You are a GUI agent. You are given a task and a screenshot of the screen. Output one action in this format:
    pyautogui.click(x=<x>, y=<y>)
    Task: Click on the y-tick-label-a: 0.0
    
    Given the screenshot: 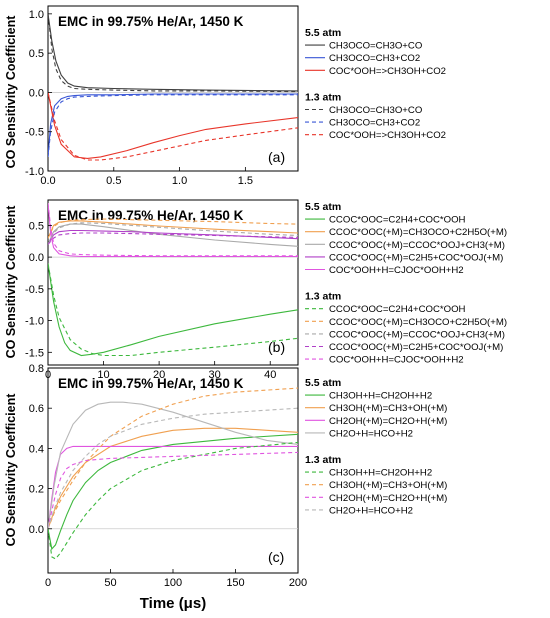 What is the action you would take?
    pyautogui.click(x=36, y=93)
    